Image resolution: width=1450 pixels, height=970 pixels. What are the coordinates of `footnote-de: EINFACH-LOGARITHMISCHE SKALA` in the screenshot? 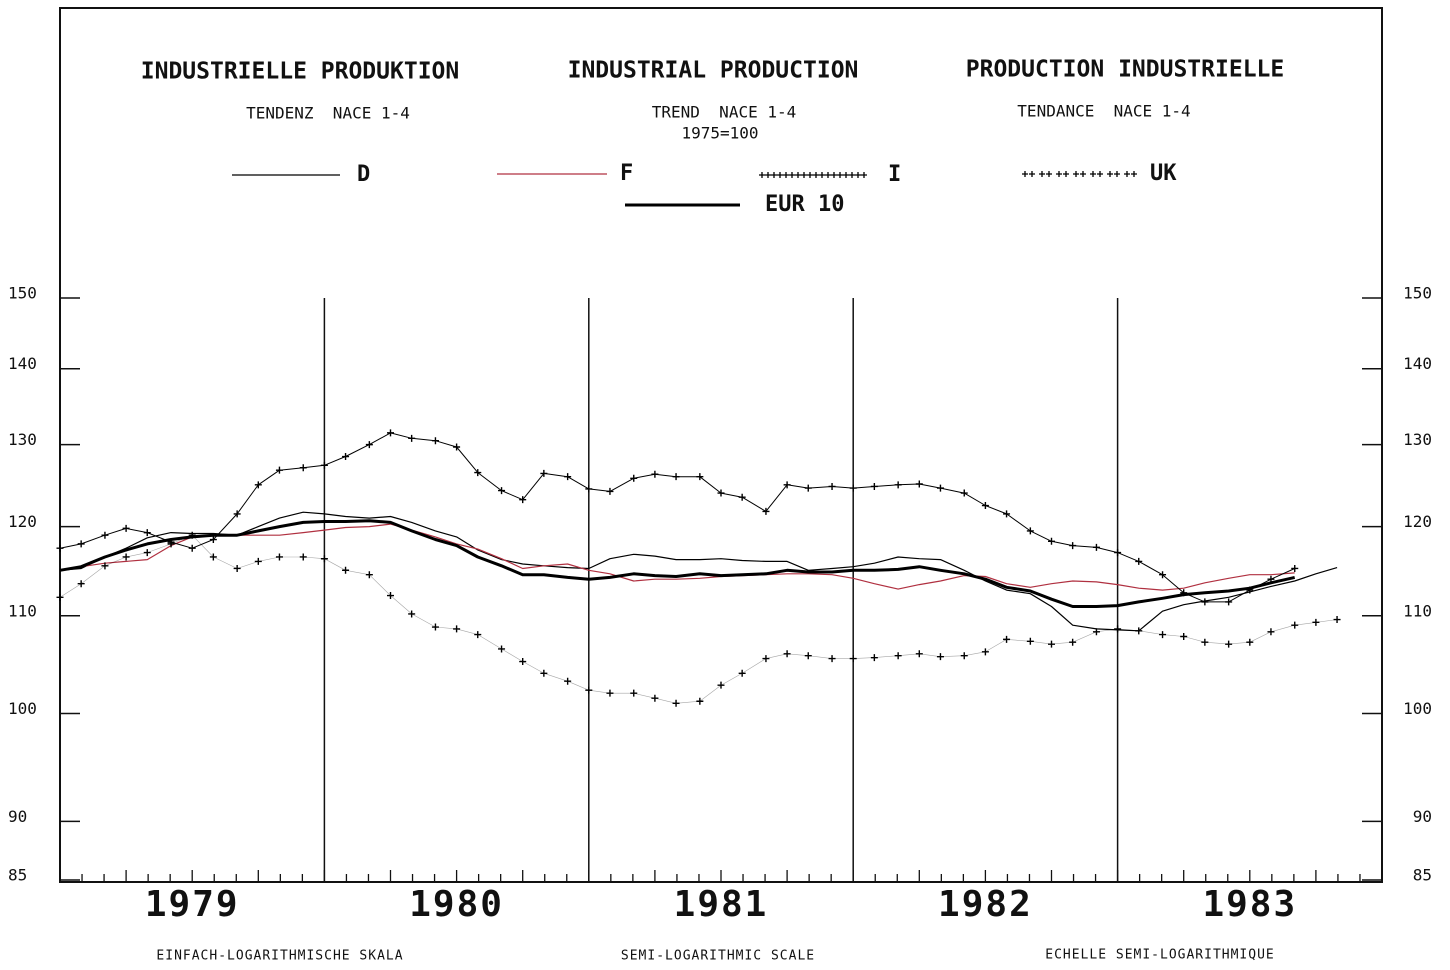 It's located at (279, 956).